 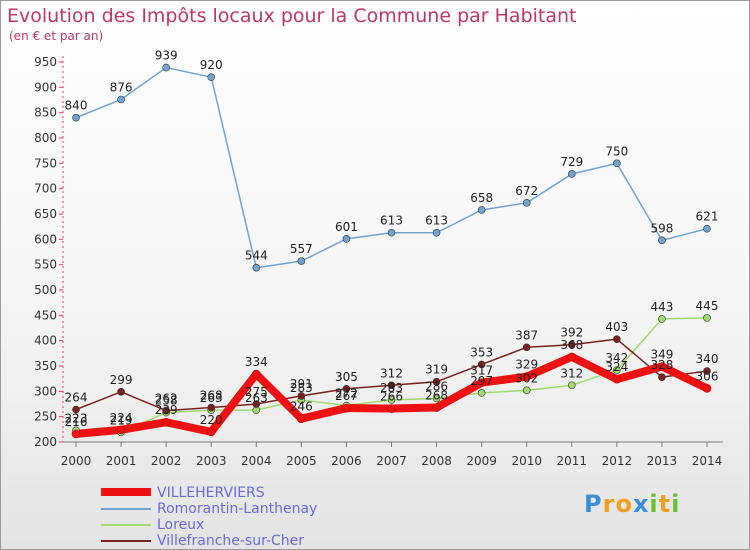 I want to click on data-label: 239, so click(x=166, y=410).